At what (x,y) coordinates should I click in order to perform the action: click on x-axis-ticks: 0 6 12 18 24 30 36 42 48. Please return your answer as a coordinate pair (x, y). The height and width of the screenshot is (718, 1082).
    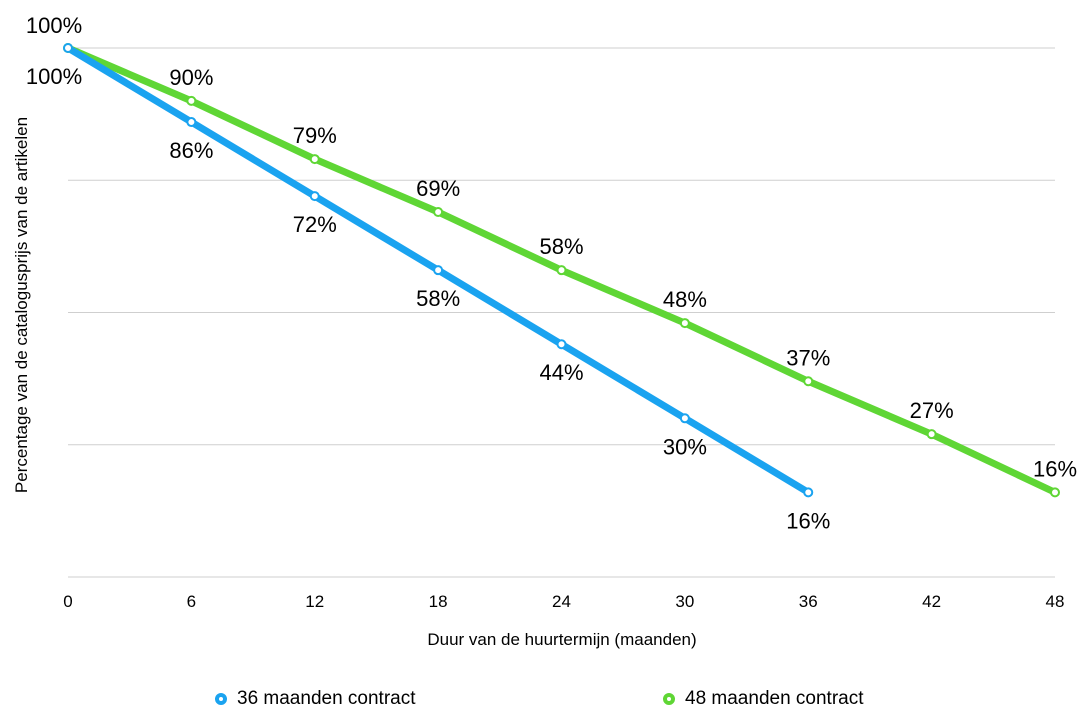
    Looking at the image, I should click on (563, 601).